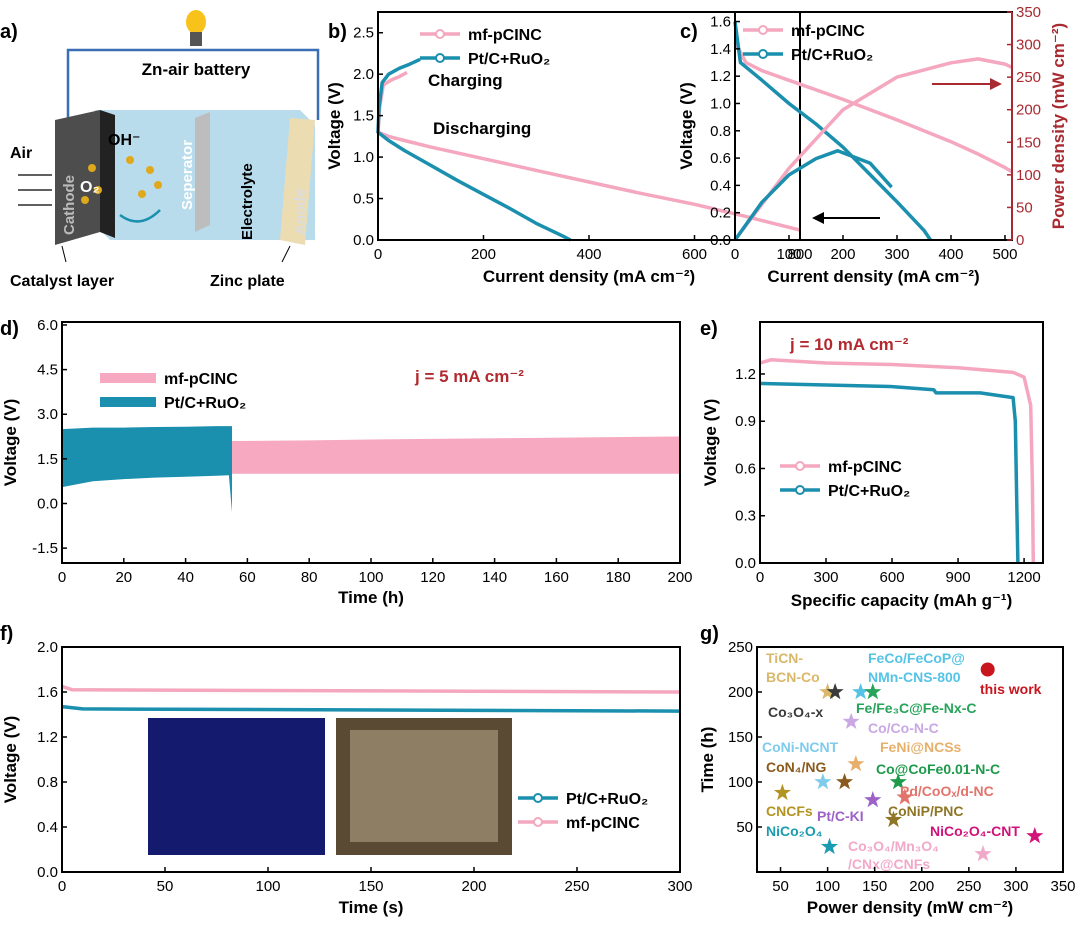  Describe the element at coordinates (21, 153) in the screenshot. I see `air-label: Air` at that location.